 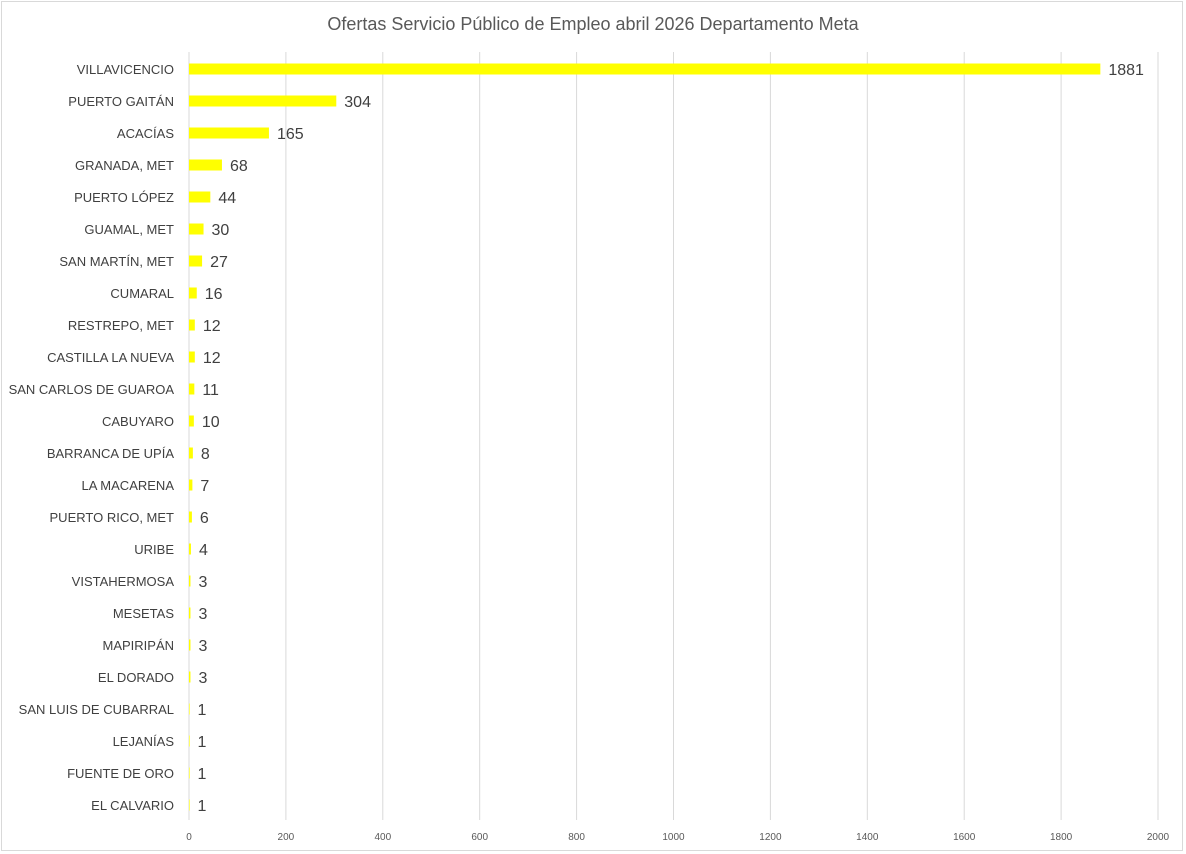 What do you see at coordinates (1126, 70) in the screenshot?
I see `data-label: 1881` at bounding box center [1126, 70].